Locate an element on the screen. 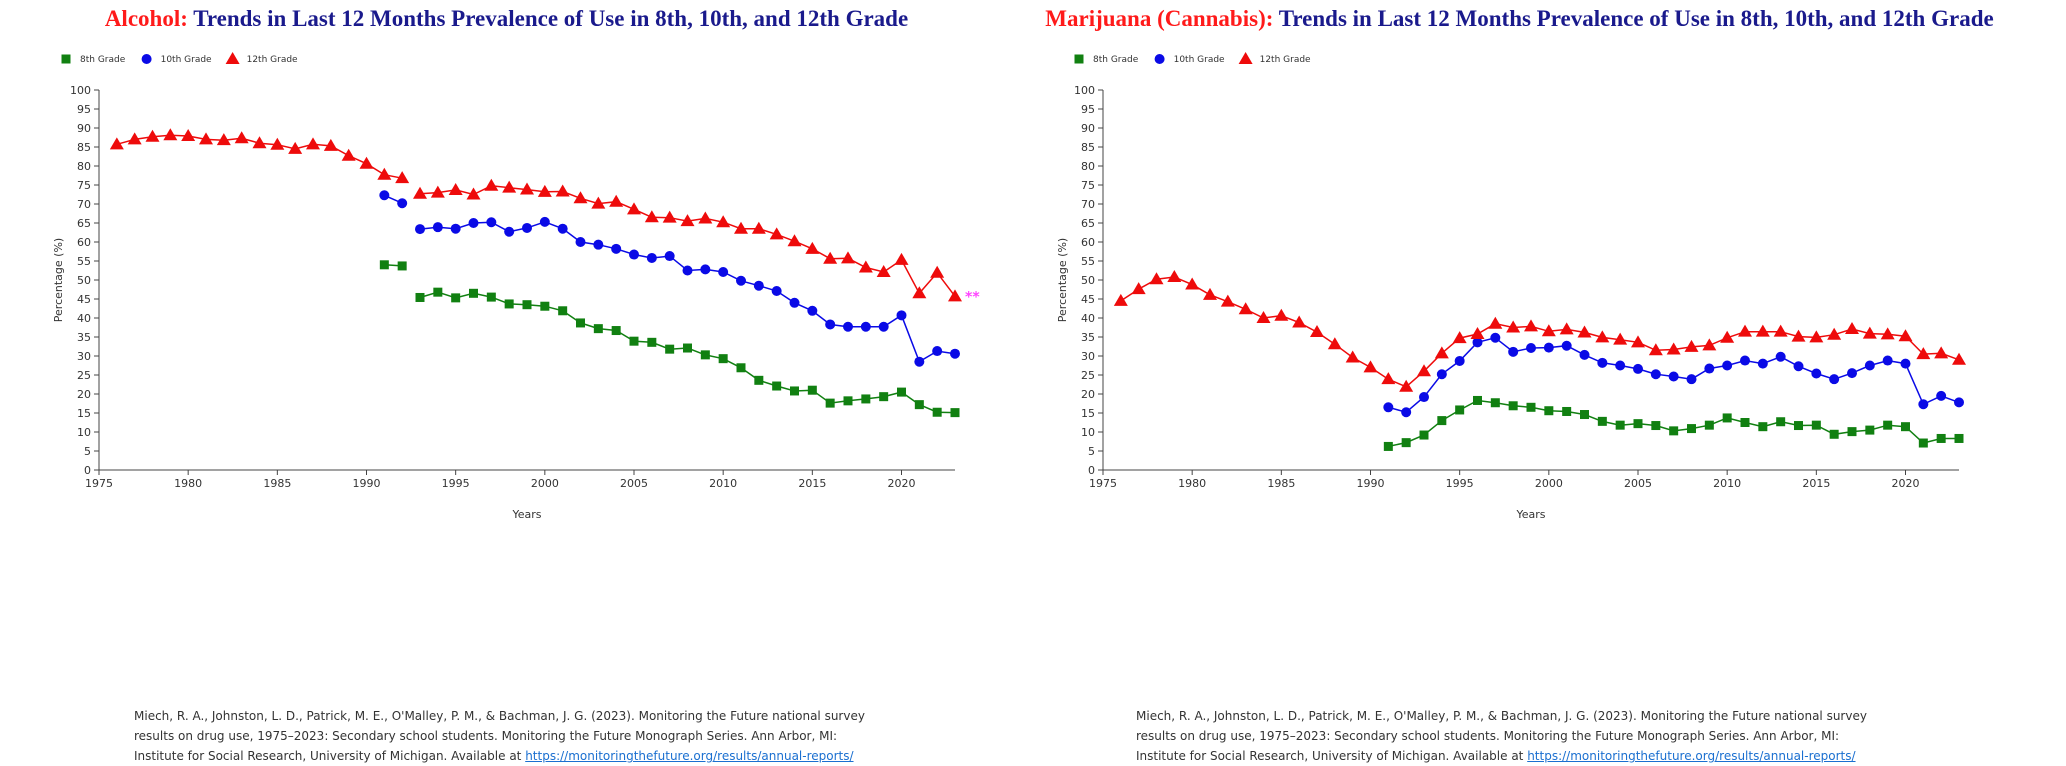 This screenshot has height=766, width=2066. 12th-grade-line is located at coordinates (687, 241).